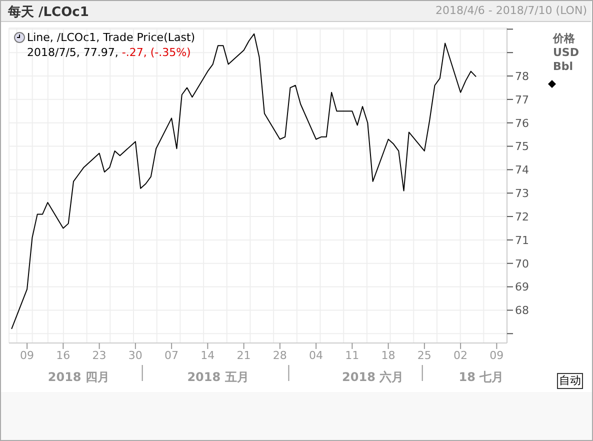  I want to click on y-tick-label: 70, so click(522, 263).